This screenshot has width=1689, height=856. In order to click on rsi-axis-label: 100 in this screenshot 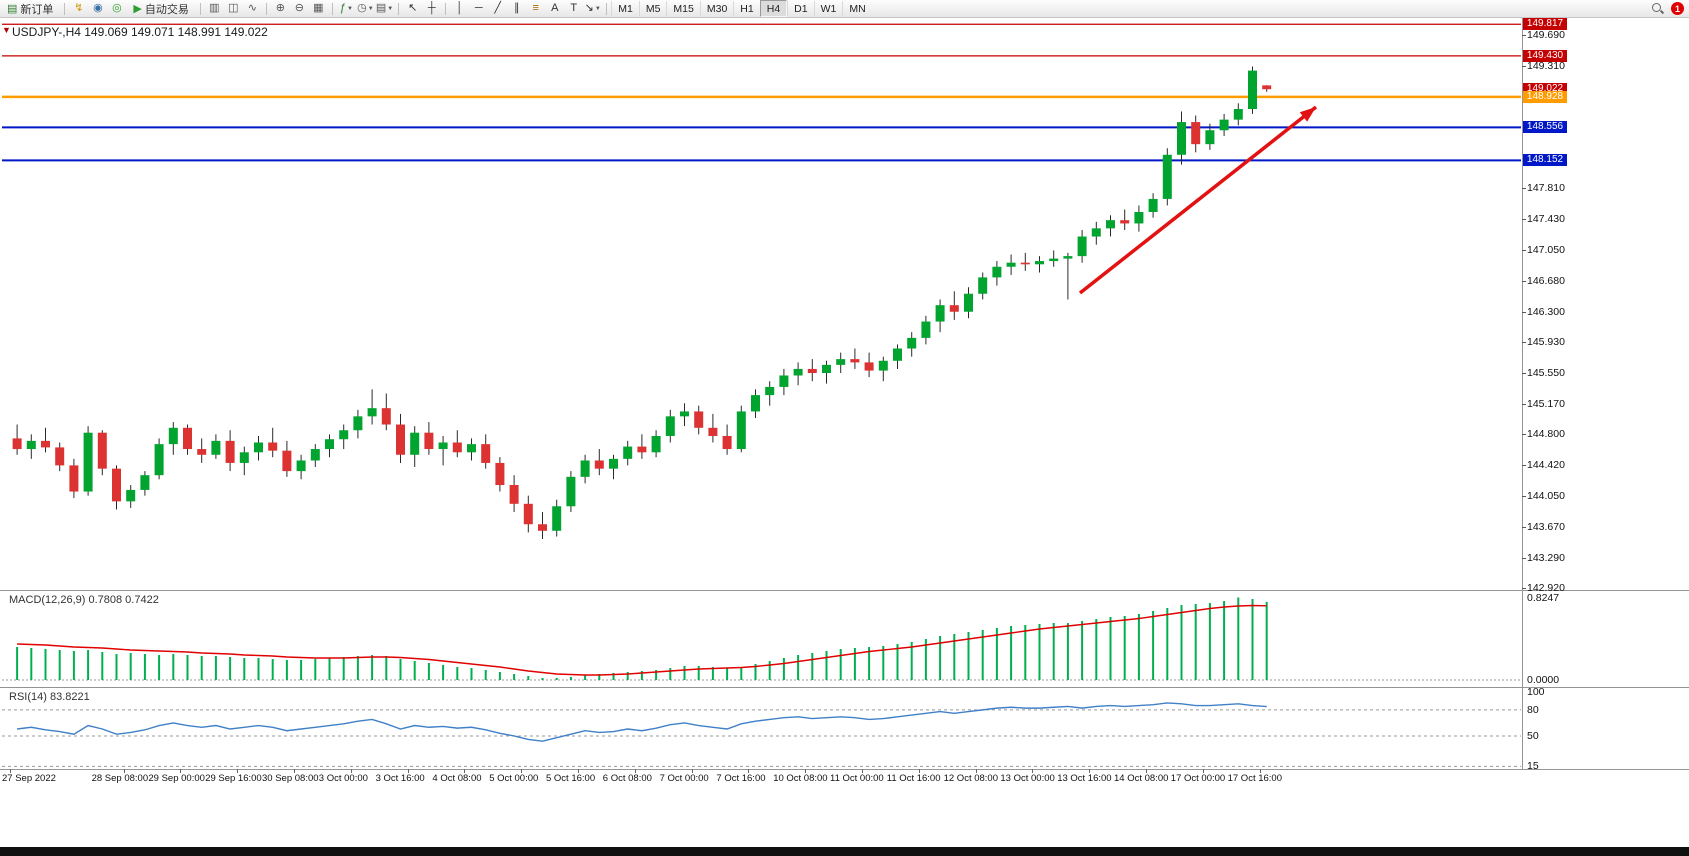, I will do `click(1536, 692)`.